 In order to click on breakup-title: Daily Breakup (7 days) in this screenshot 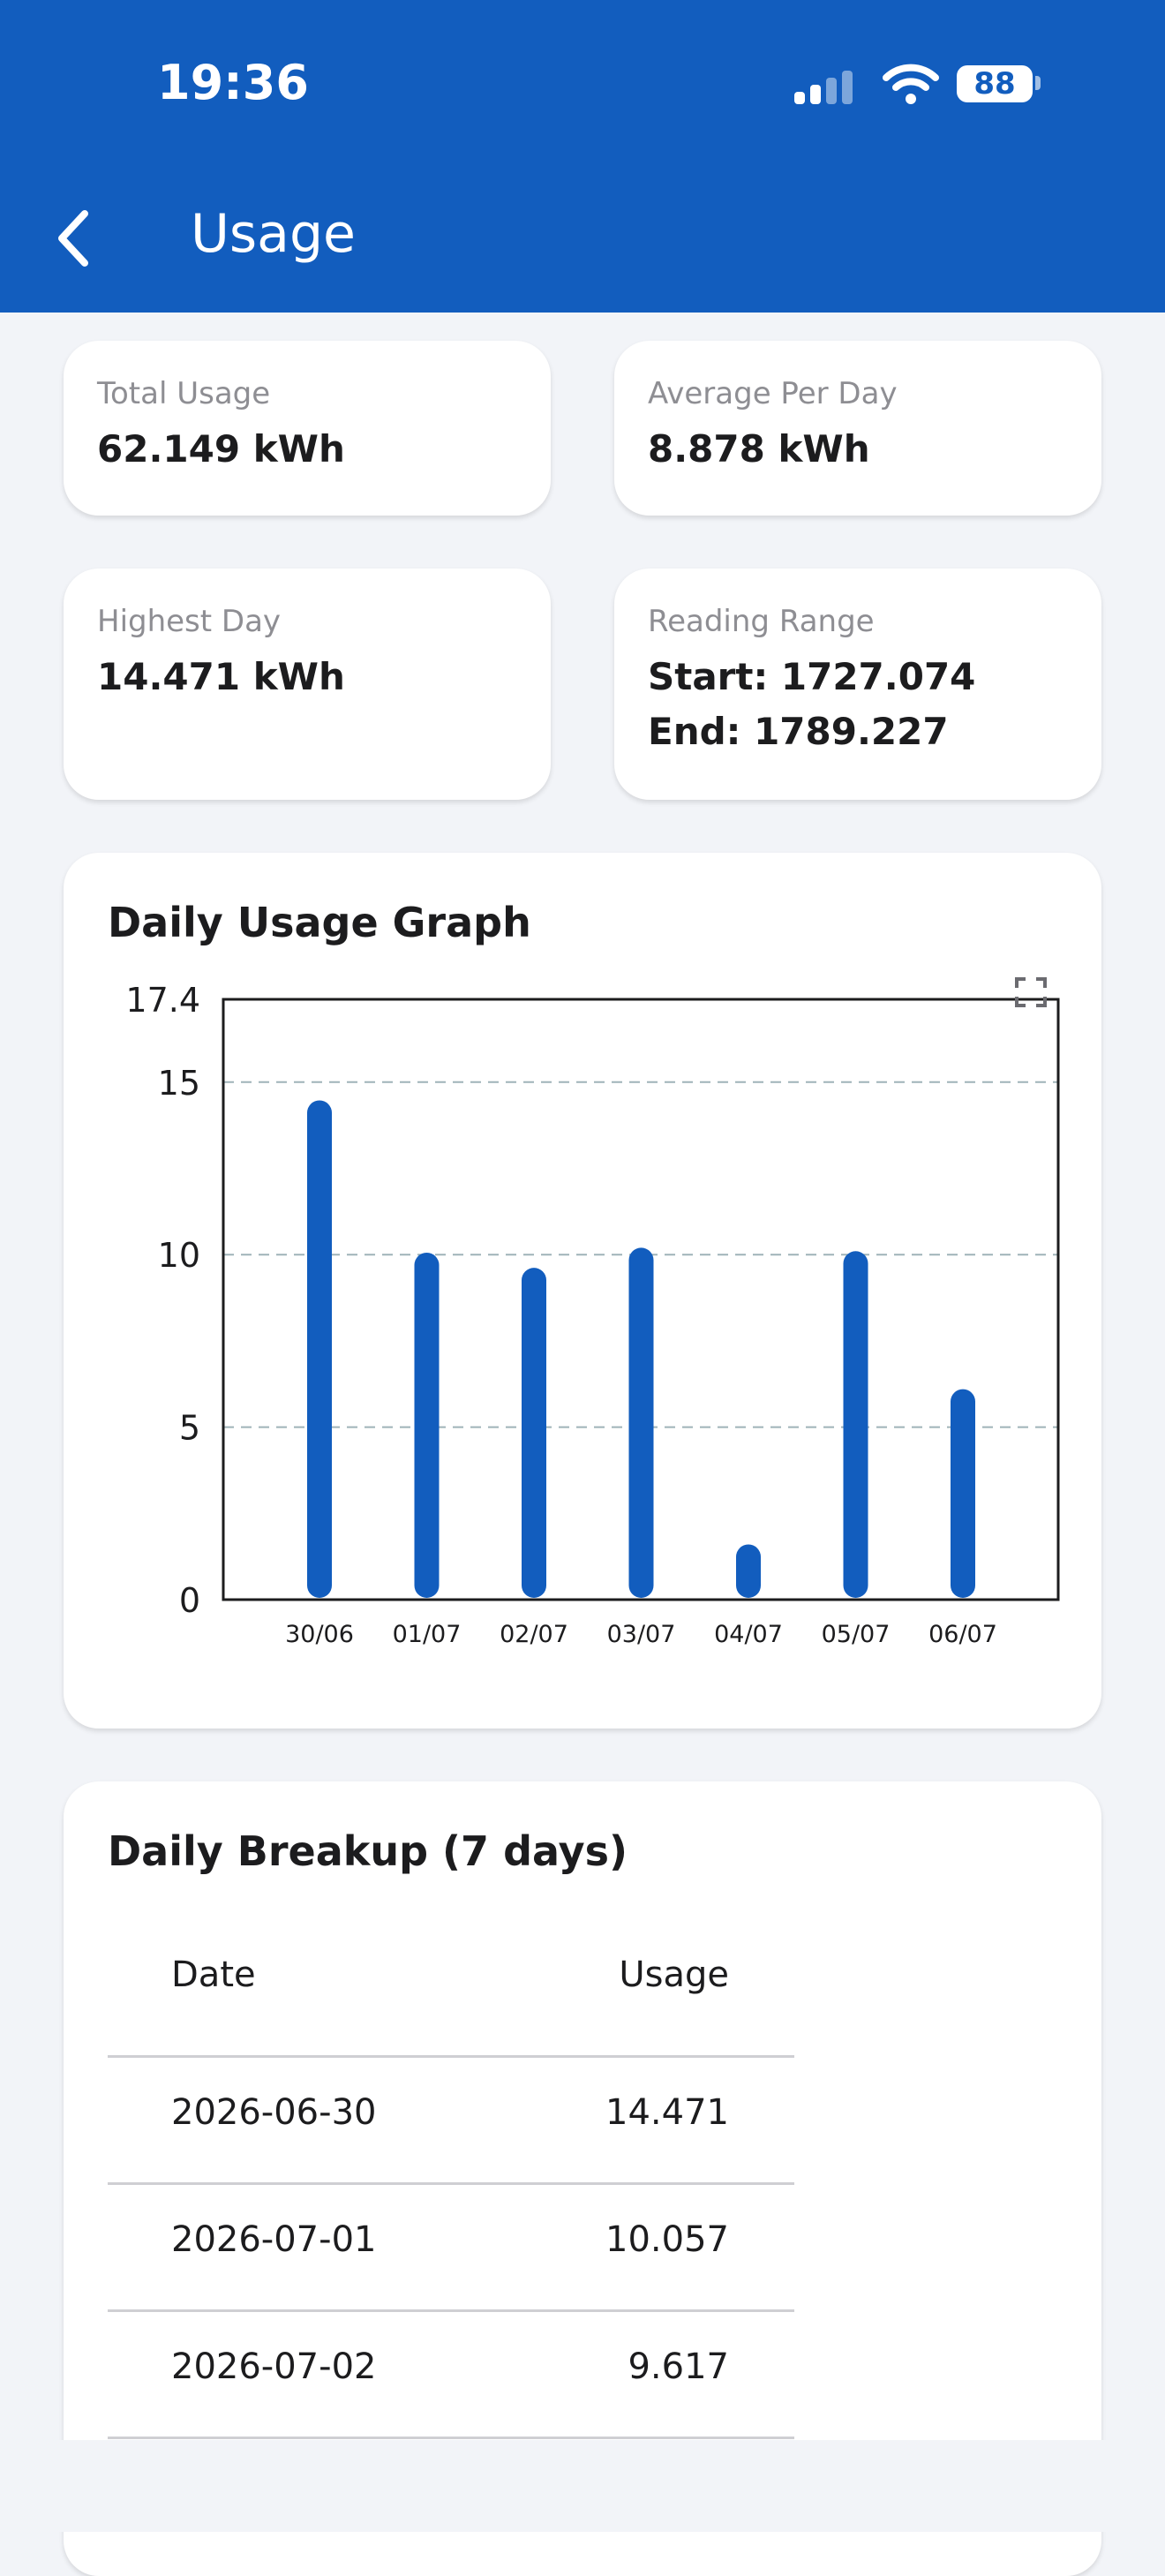, I will do `click(368, 1851)`.